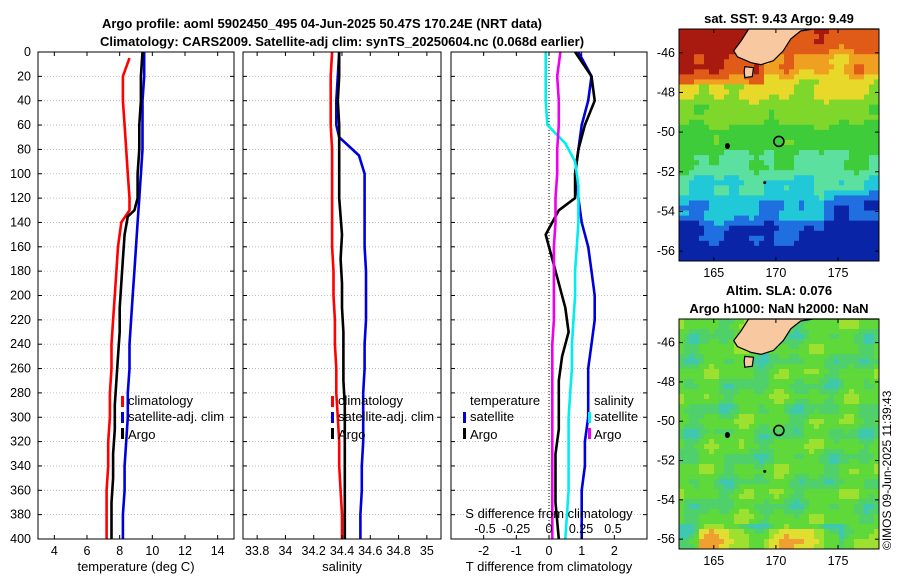 The width and height of the screenshot is (900, 580). What do you see at coordinates (218, 551) in the screenshot?
I see `temperature-x-tick-label: 14` at bounding box center [218, 551].